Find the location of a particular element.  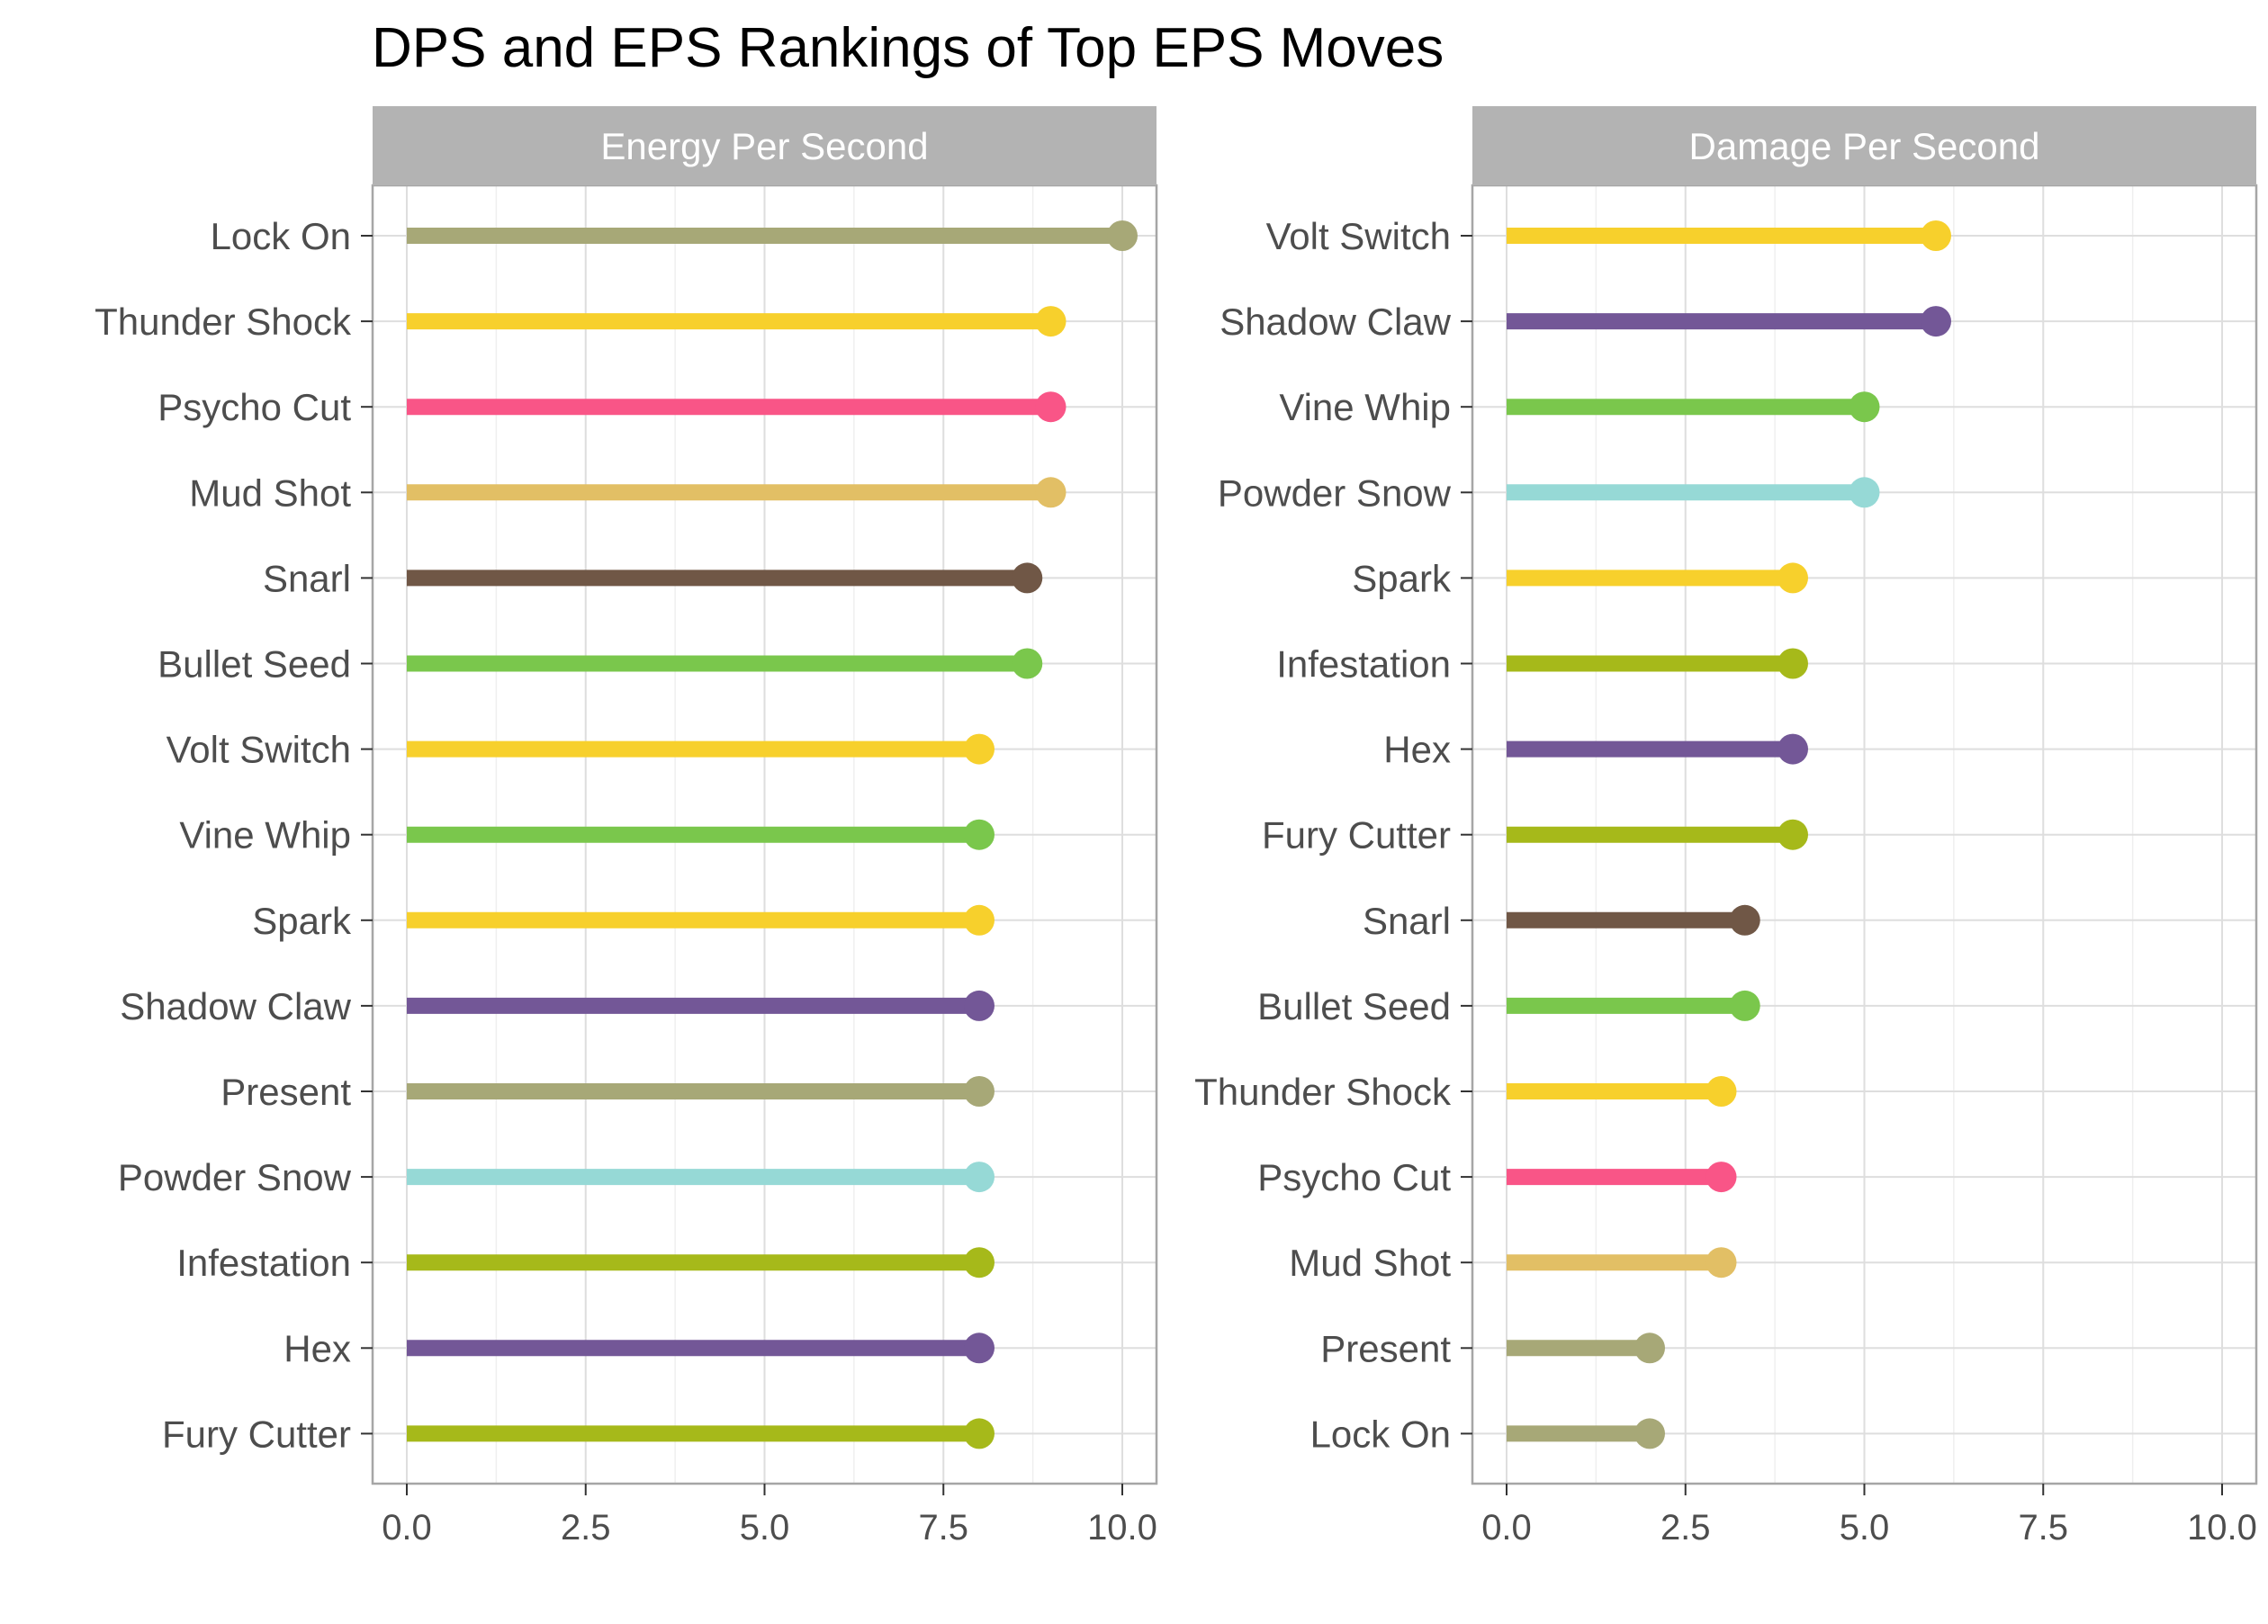

facet-strip-label: Energy Per Second is located at coordinates (764, 146).